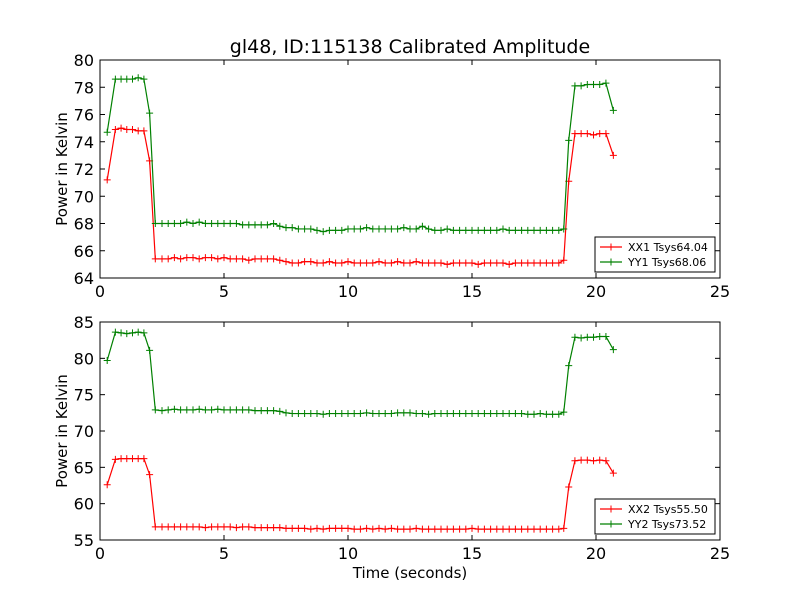  Describe the element at coordinates (611, 247) in the screenshot. I see `legend-marker` at that location.